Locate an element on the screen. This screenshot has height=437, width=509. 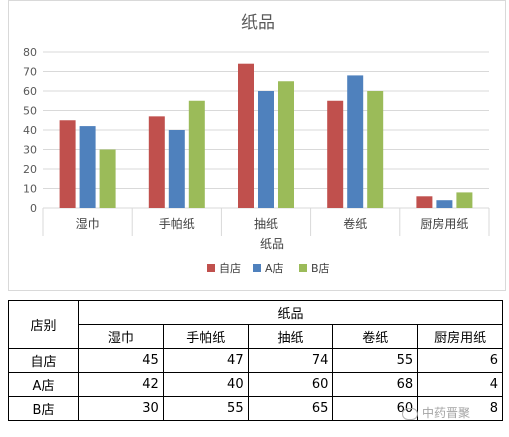
table-row: 自店 45 47 74 55 6 is located at coordinates (255, 360).